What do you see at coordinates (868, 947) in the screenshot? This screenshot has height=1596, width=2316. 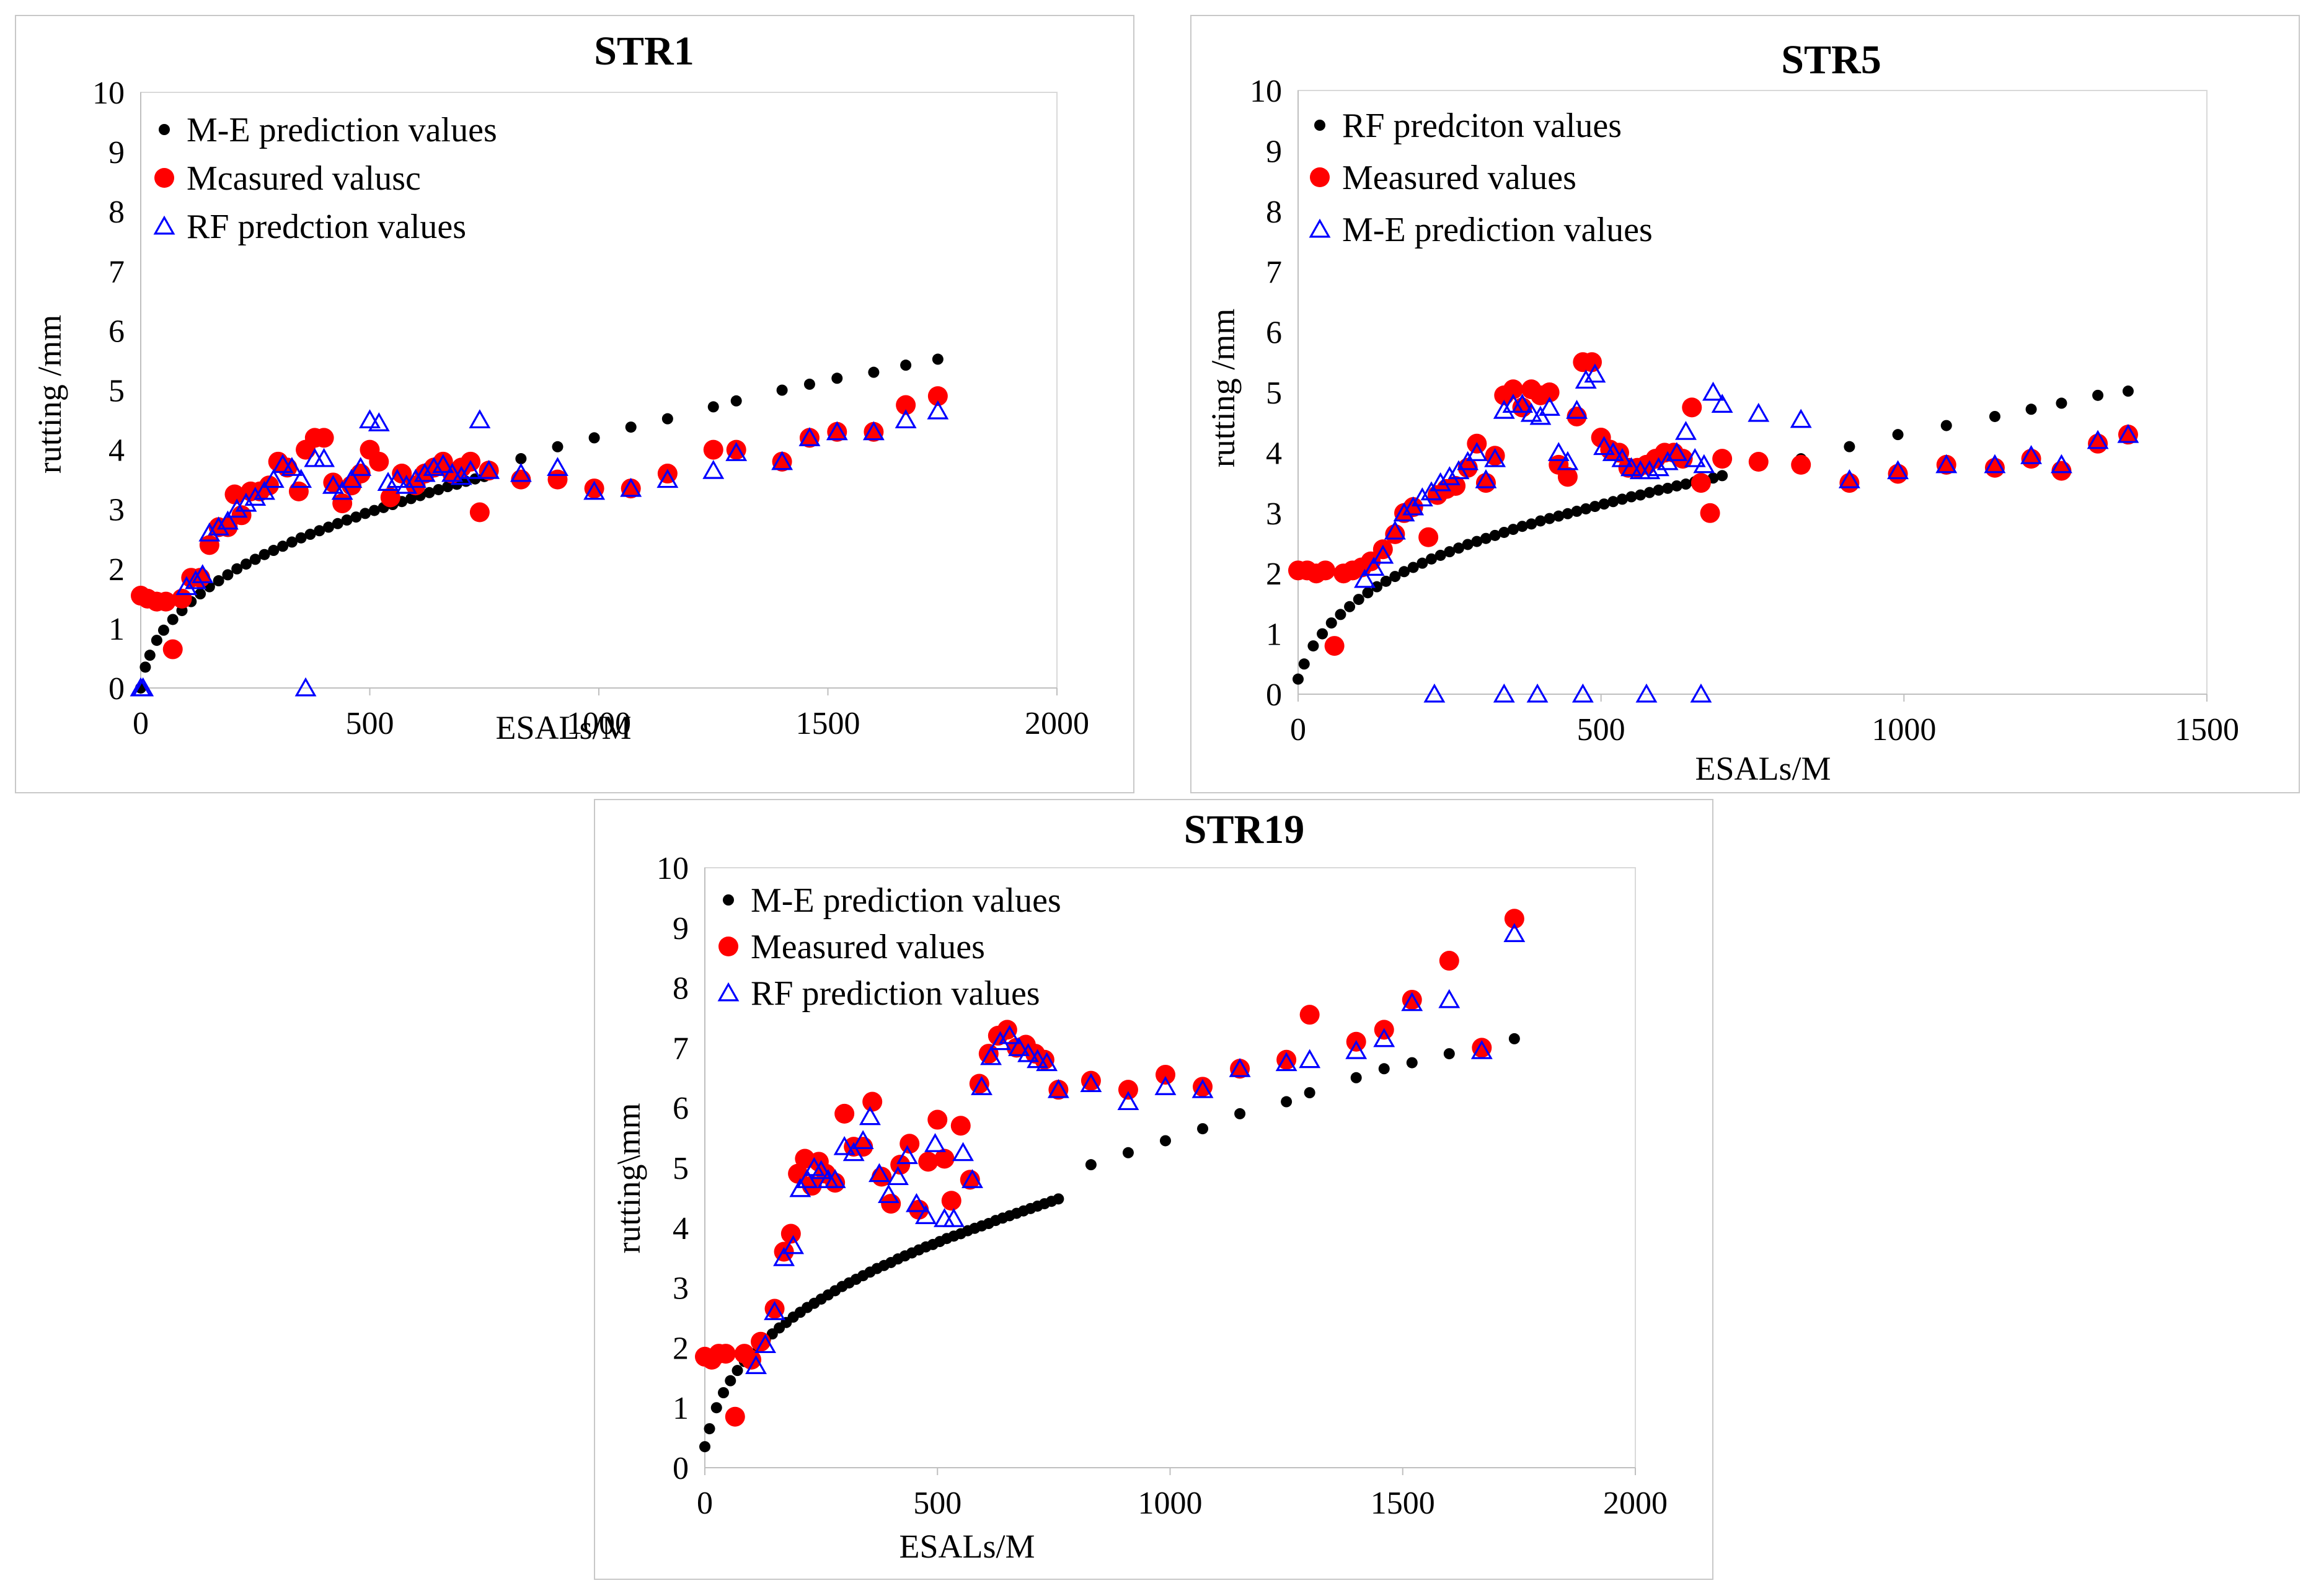 I see `legend-label: Measured values` at bounding box center [868, 947].